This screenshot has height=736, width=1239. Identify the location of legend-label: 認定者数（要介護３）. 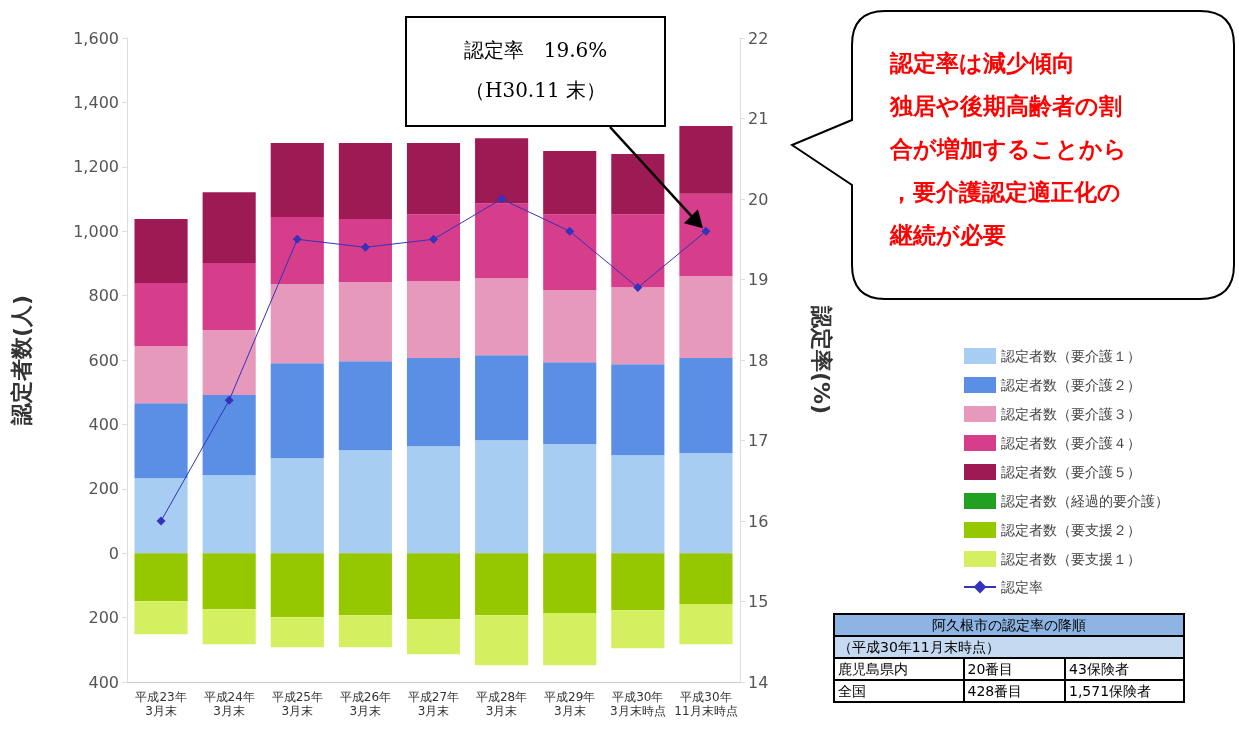
(1071, 414).